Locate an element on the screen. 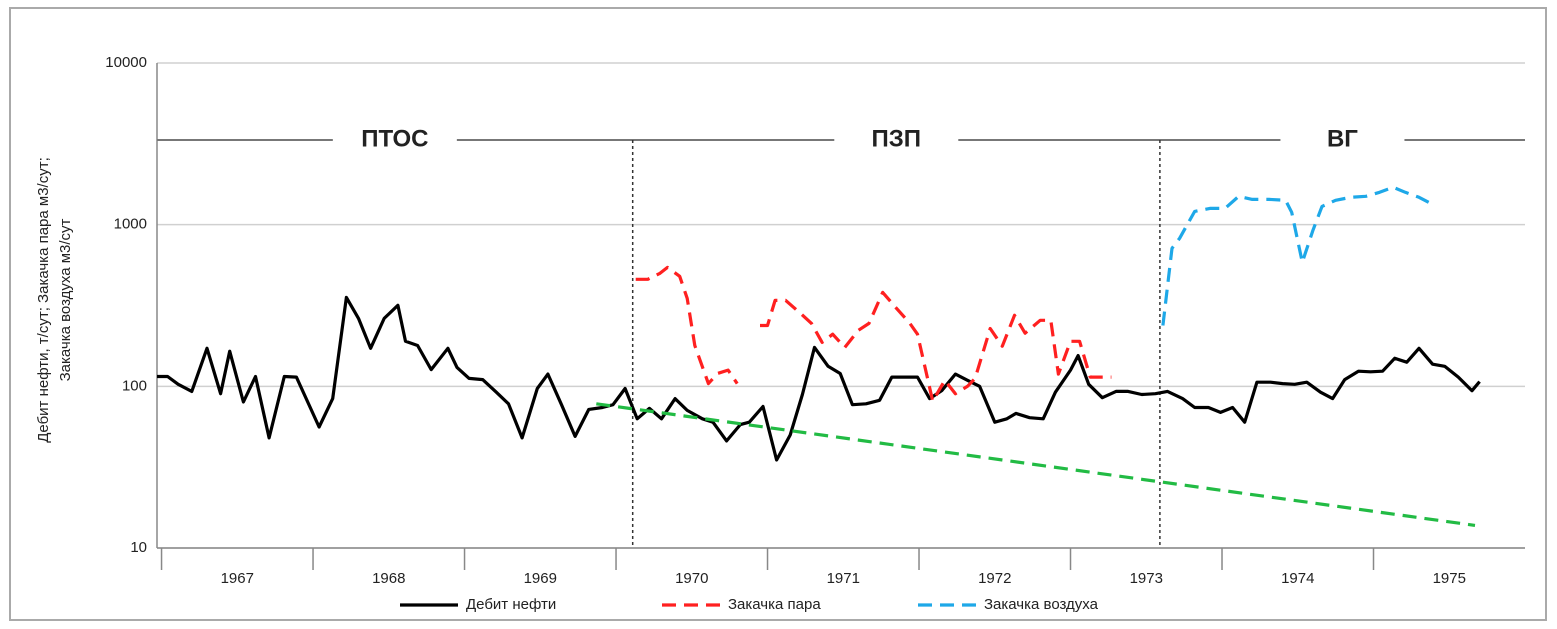  phase-label: ПЗП is located at coordinates (897, 138).